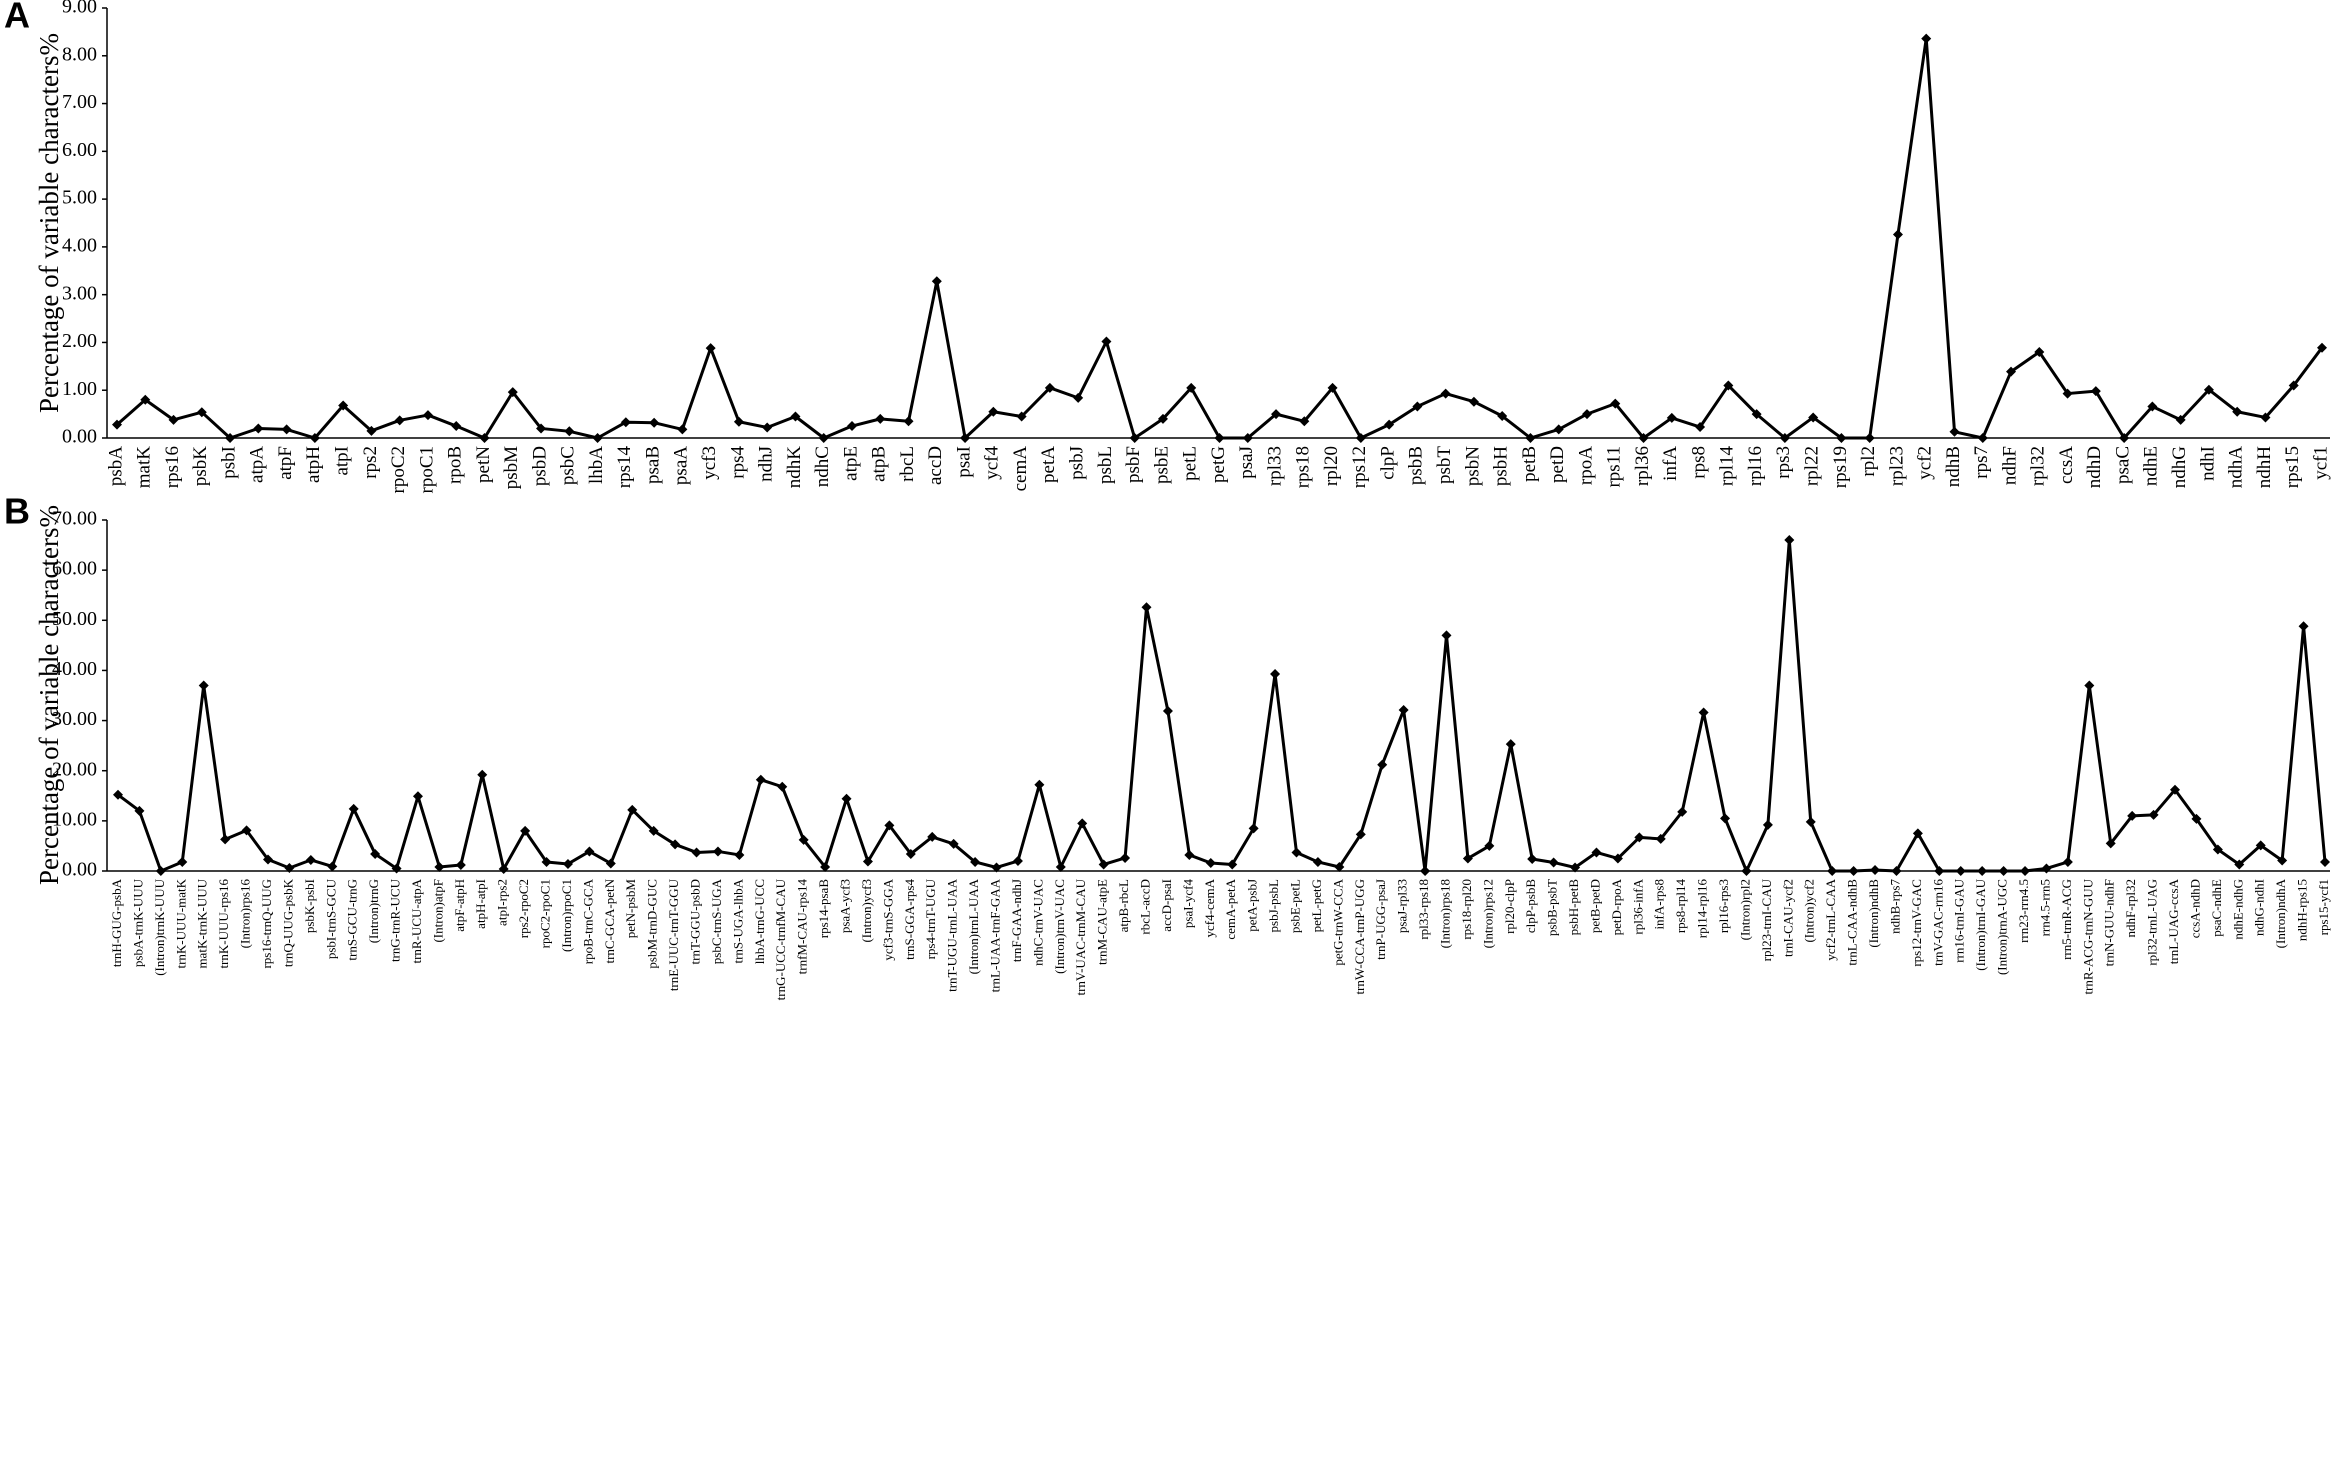 This screenshot has height=1472, width=2334. I want to click on x-tick-label: (Intron)trnI-GAU, so click(1980, 924).